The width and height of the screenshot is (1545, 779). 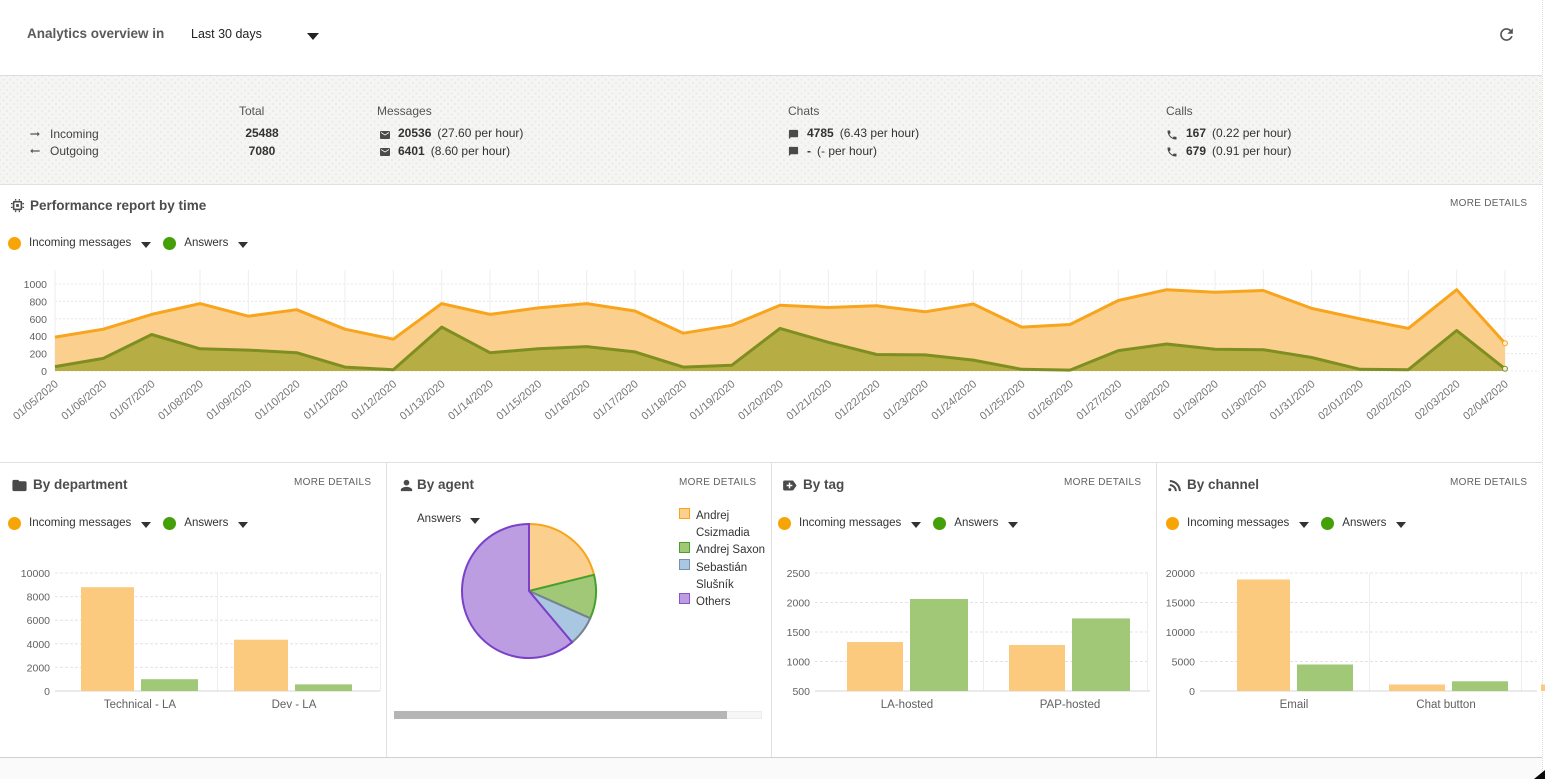 I want to click on svg-text: 200, so click(x=38, y=355).